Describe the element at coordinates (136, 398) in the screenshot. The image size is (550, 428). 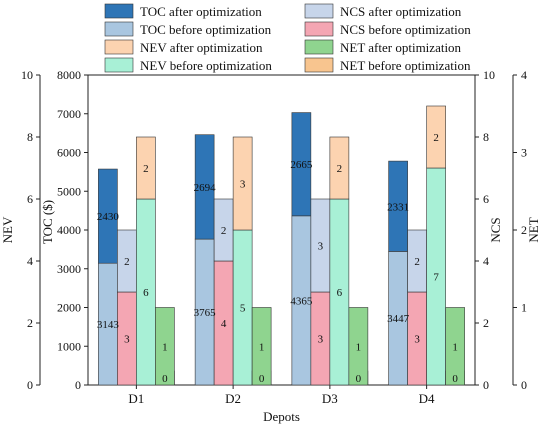
I see `x-tick-label: D1` at that location.